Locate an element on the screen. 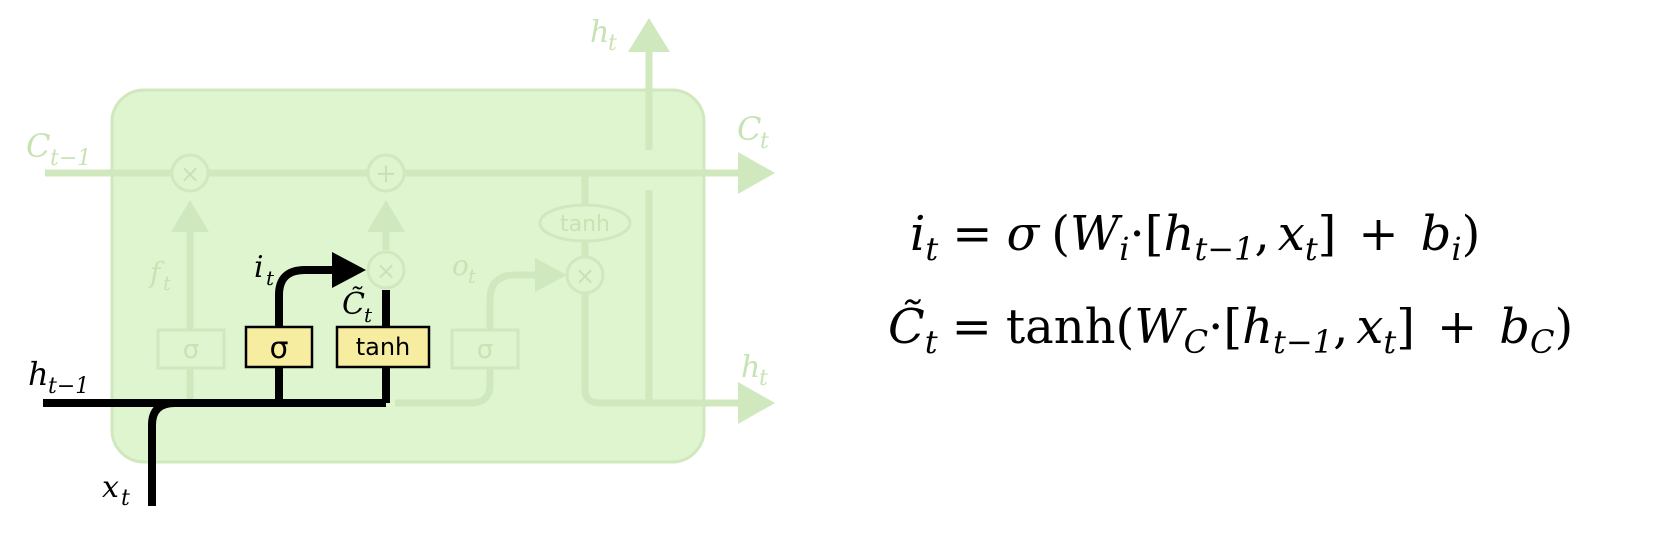 This screenshot has width=1672, height=534. input-tanh-box: tanh is located at coordinates (383, 347).